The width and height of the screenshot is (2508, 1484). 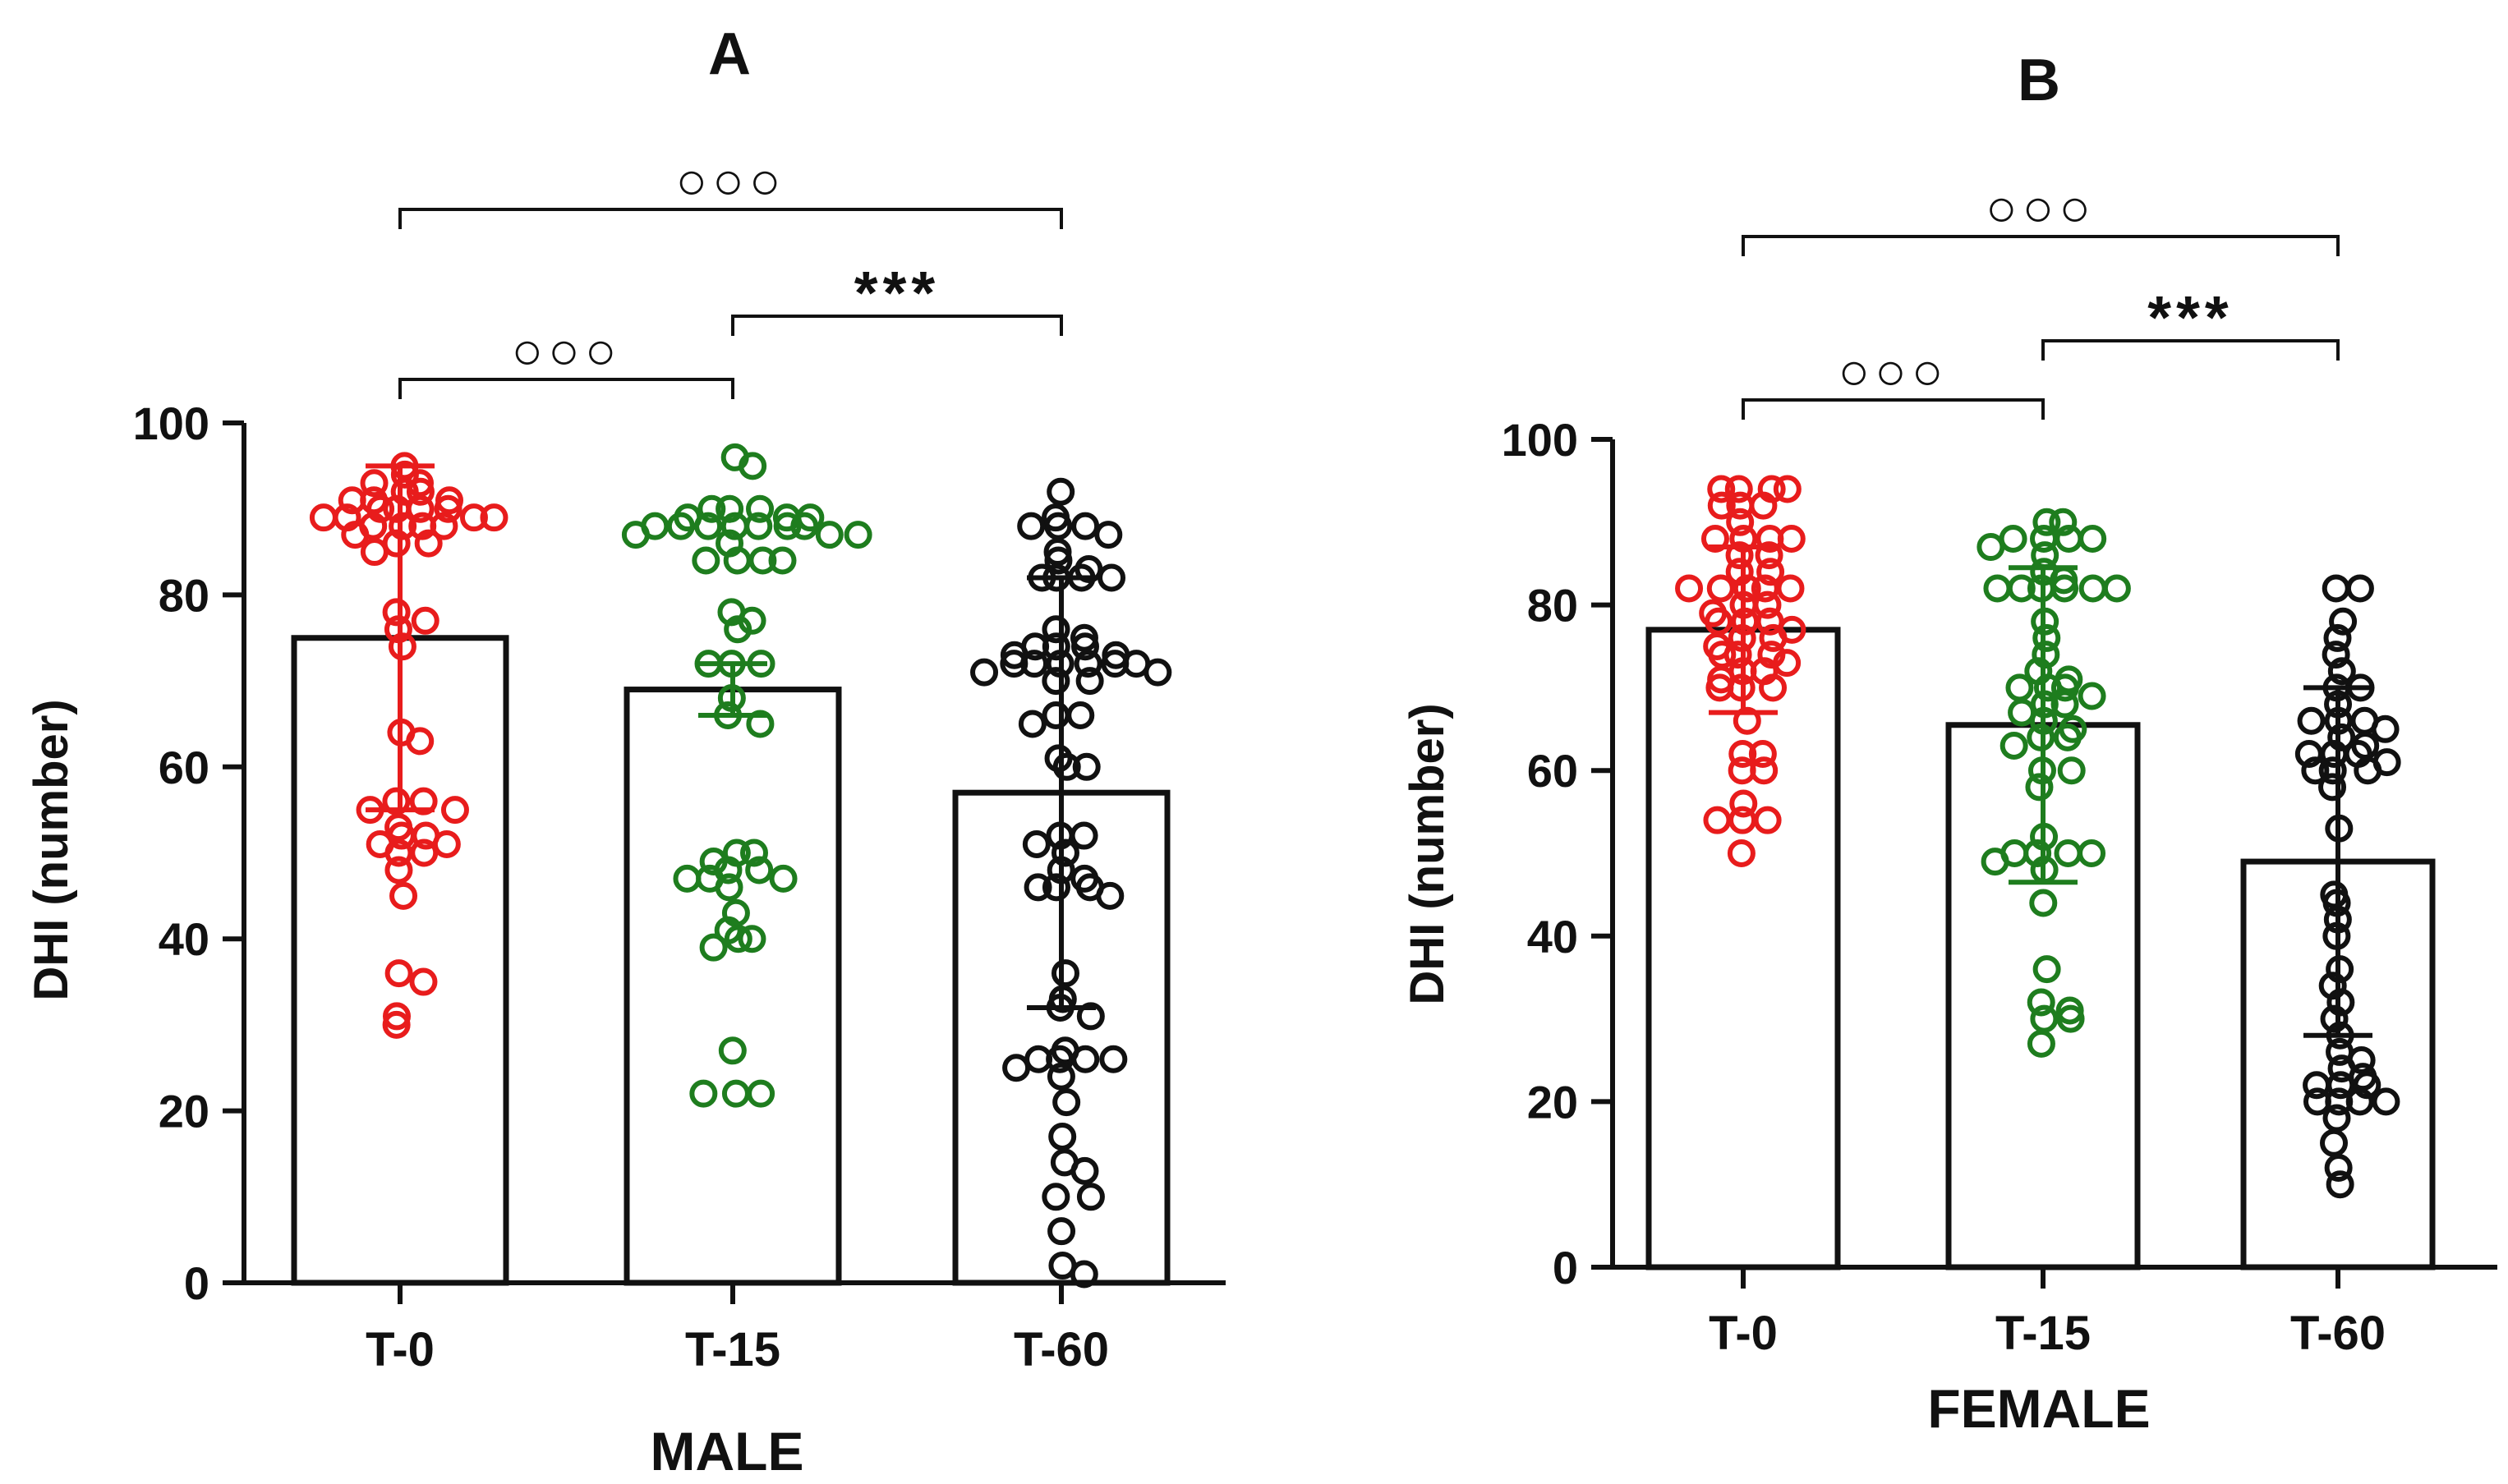 What do you see at coordinates (2338, 1333) in the screenshot?
I see `x-tick-label: T-60` at bounding box center [2338, 1333].